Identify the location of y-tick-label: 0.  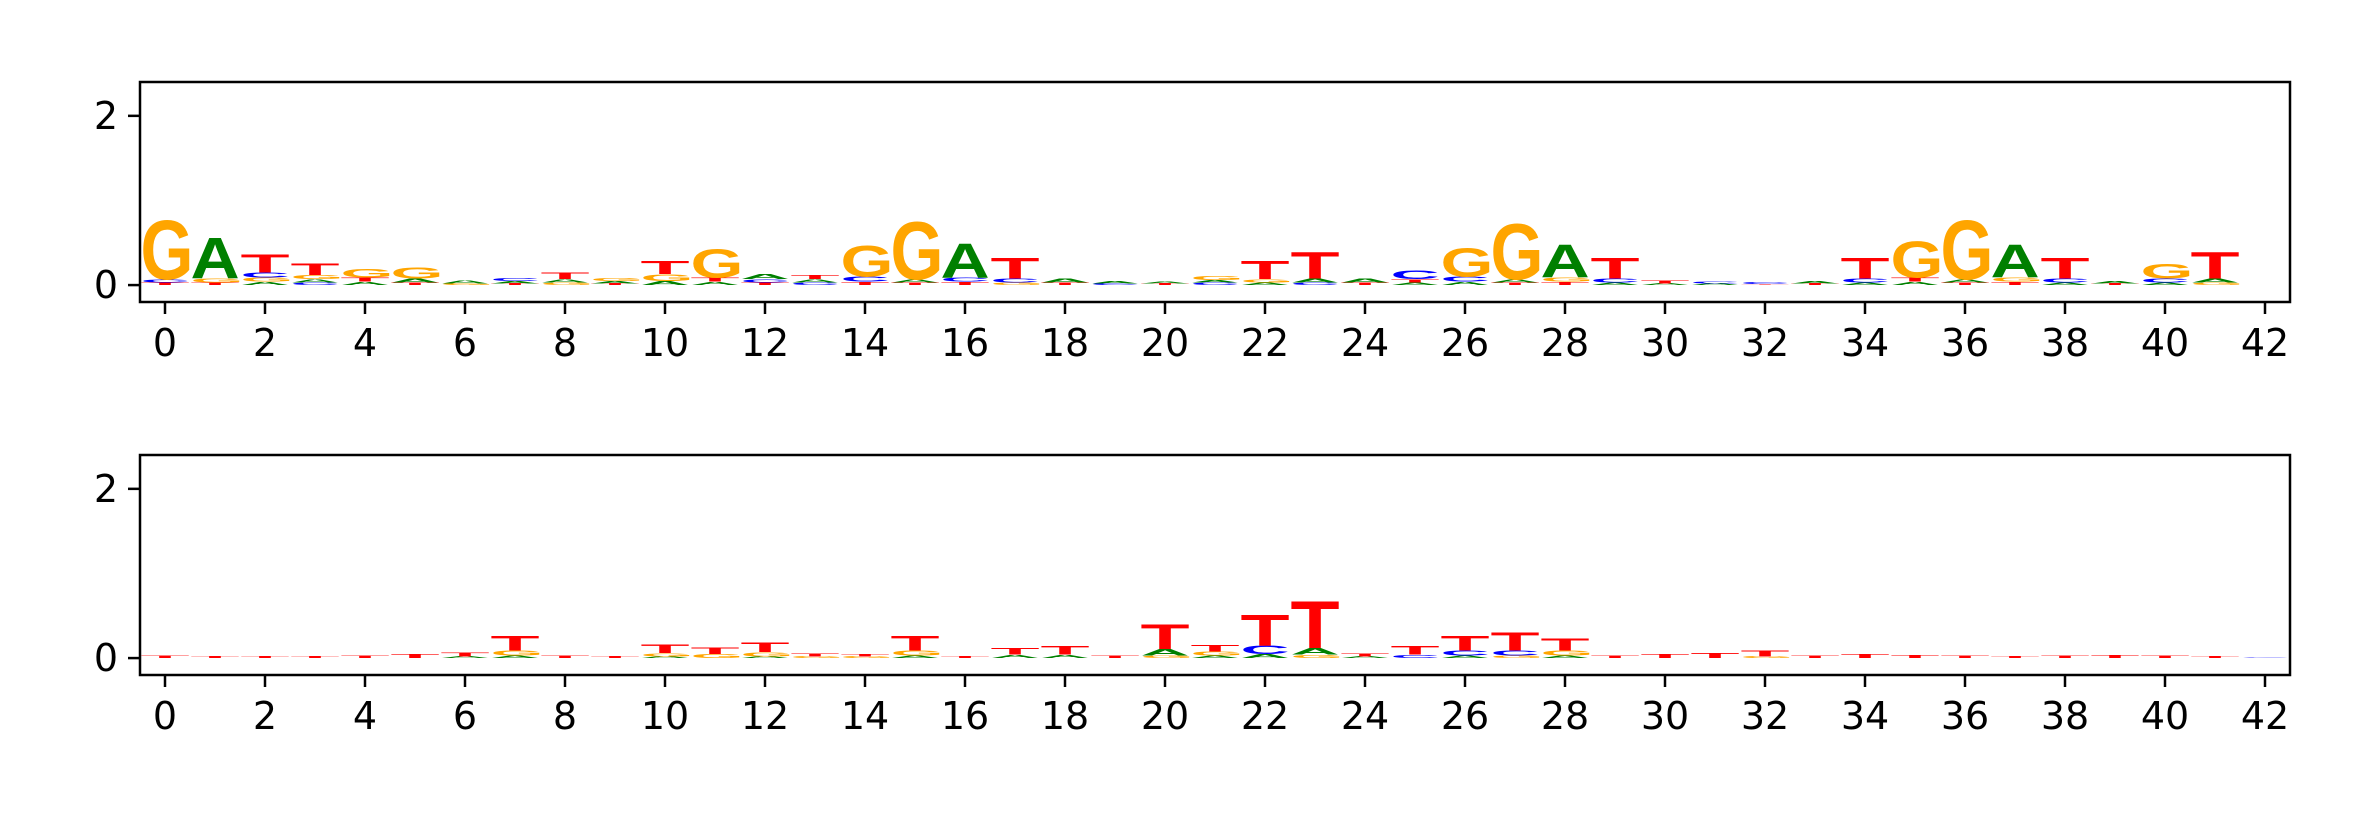
(106, 658).